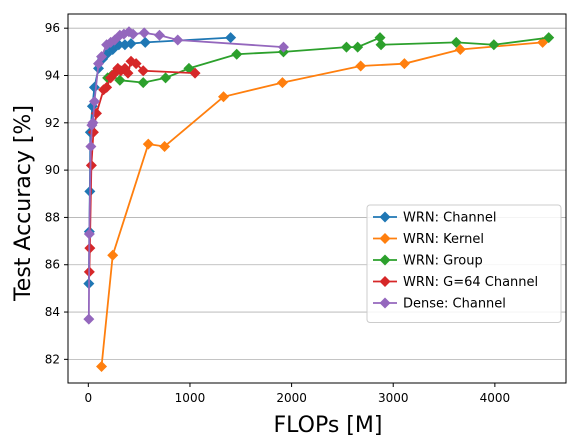 The height and width of the screenshot is (446, 576). I want to click on legend-box, so click(464, 263).